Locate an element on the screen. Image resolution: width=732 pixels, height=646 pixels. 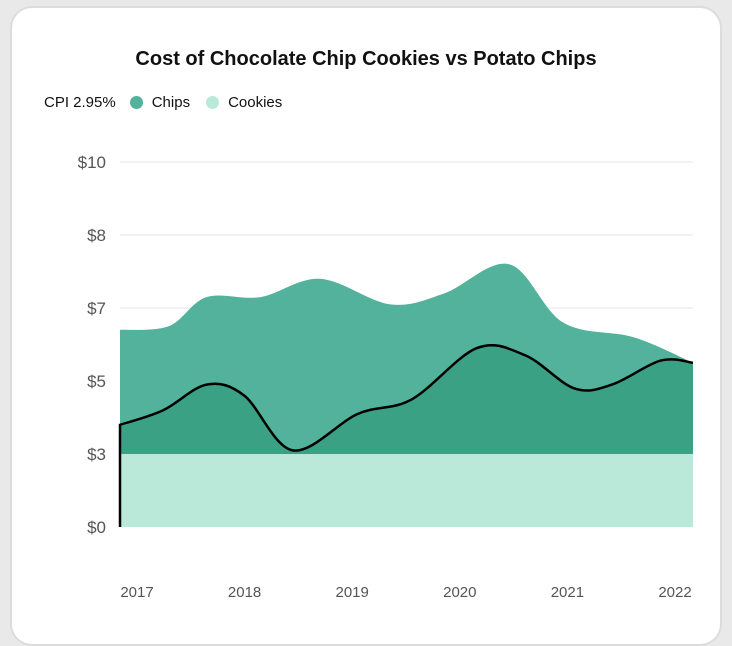
y-tick-label: $7 is located at coordinates (96, 308).